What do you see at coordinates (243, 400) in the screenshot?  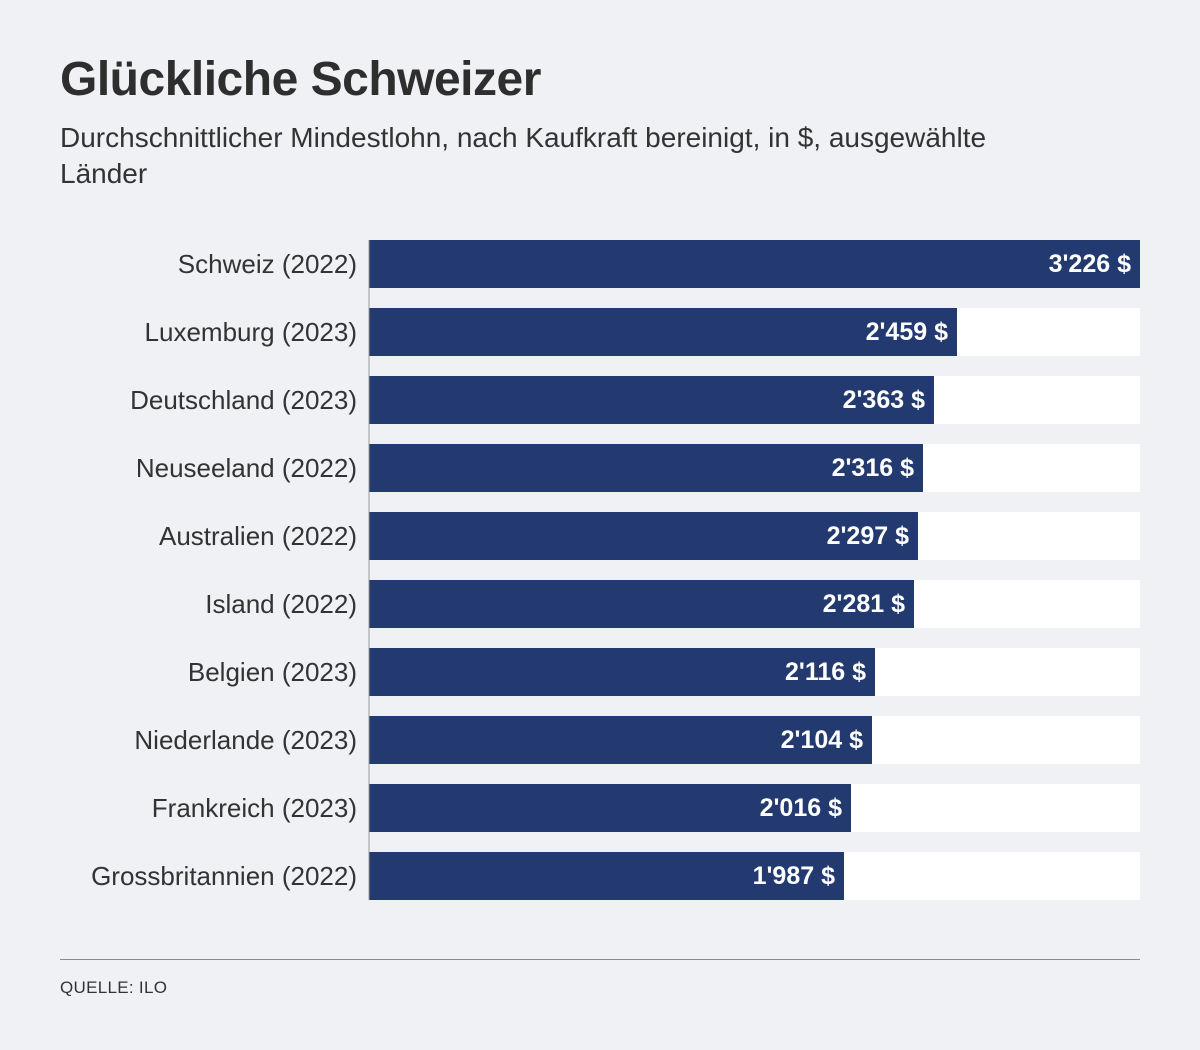 I see `category-label: Deutschland (2023)` at bounding box center [243, 400].